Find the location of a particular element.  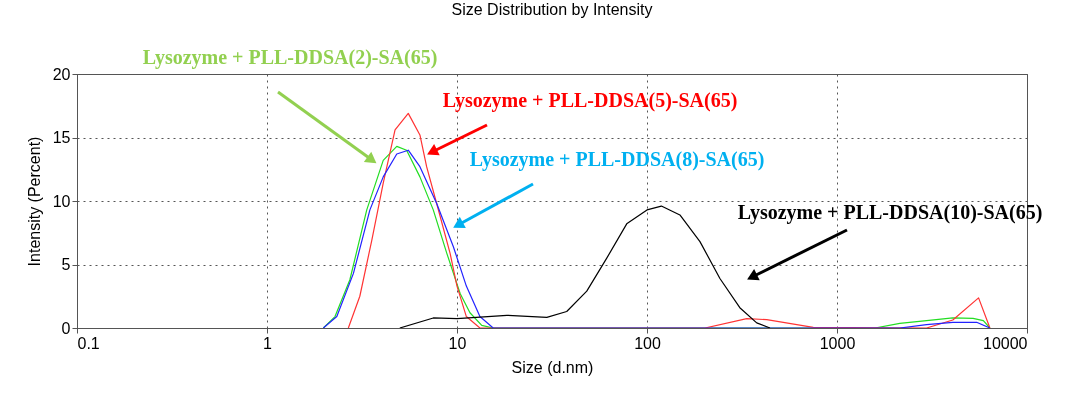

y-tick-label: 5 is located at coordinates (66, 264).